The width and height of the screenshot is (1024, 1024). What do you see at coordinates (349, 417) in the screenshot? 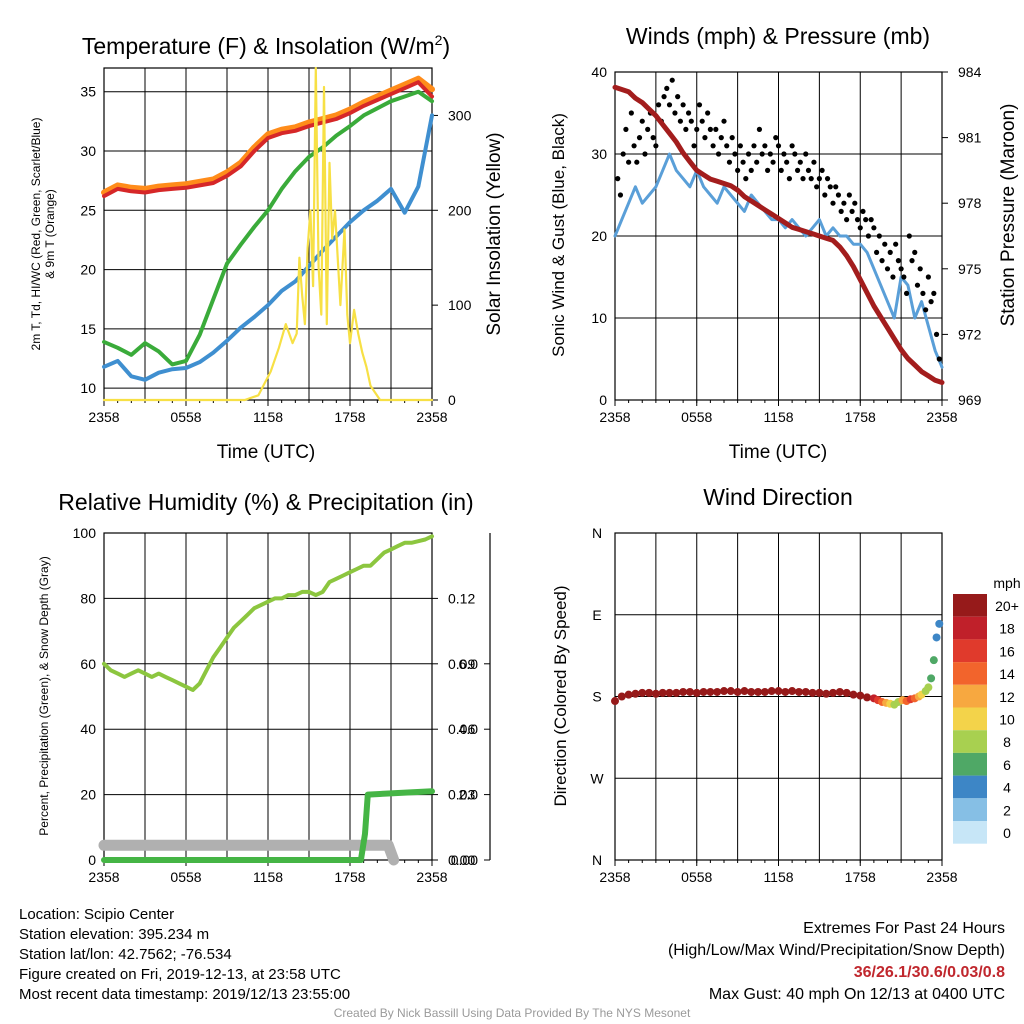
I see `temp-xtick-label: 1758` at bounding box center [349, 417].